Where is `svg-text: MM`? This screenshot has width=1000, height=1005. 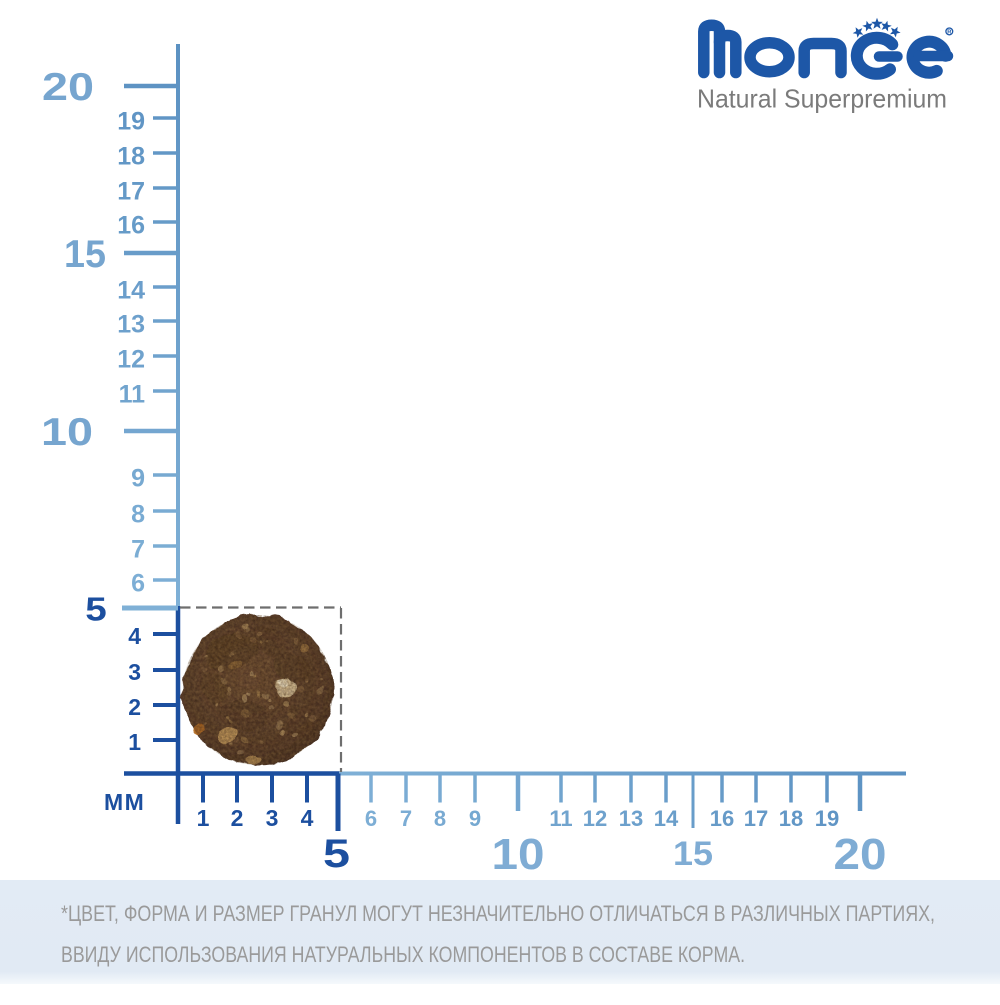
svg-text: MM is located at coordinates (124, 802).